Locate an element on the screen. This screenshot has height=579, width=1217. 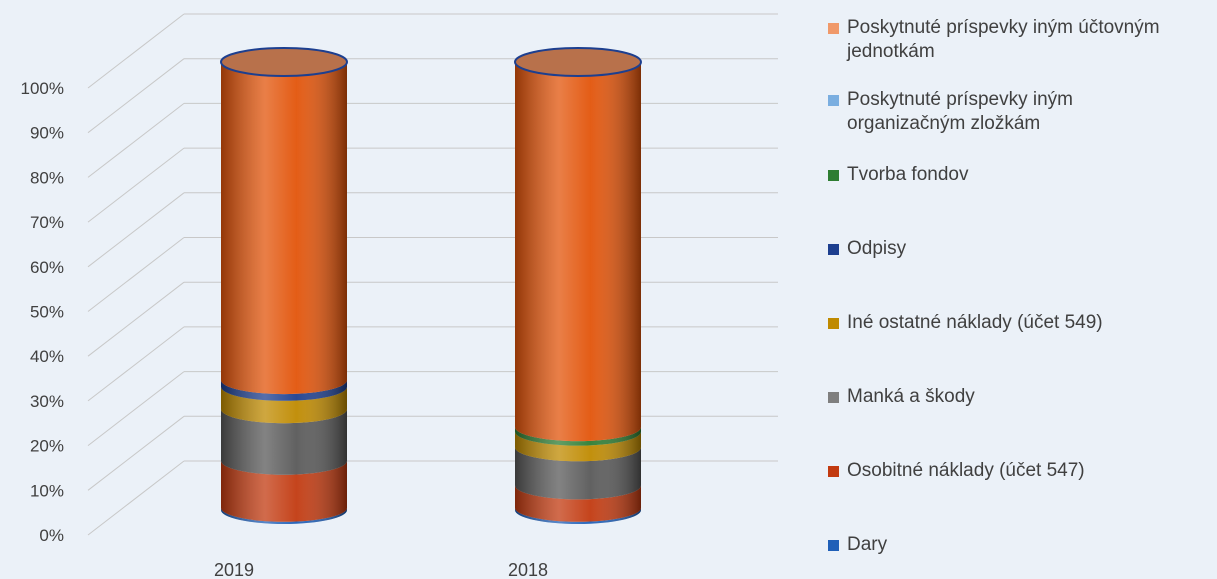
y-axis: 0% 10% 20% 30% 40% 50% 60% 70% 80% 90% 100% is located at coordinates (42, 312).